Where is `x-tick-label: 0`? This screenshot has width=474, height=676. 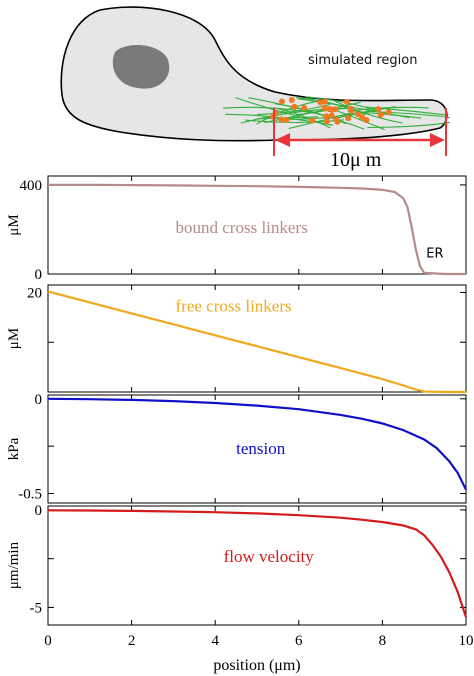
x-tick-label: 0 is located at coordinates (48, 641).